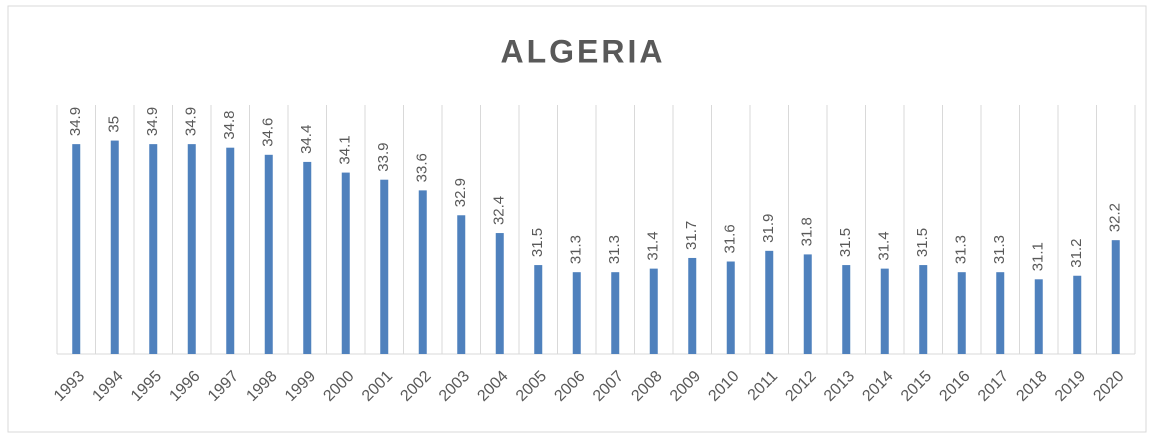 This screenshot has height=439, width=1154. I want to click on data-label: 32.4, so click(499, 210).